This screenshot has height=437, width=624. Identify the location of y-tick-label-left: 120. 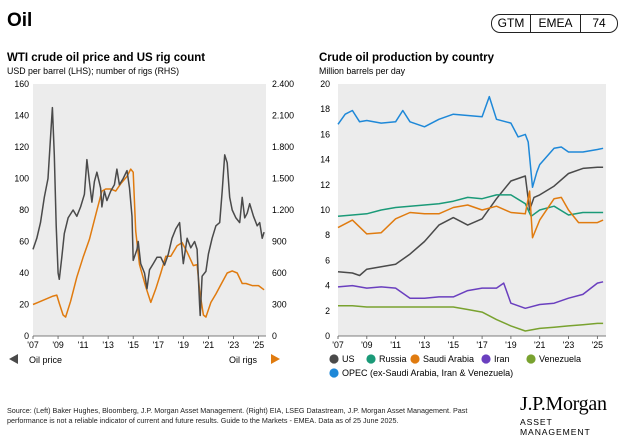
(21, 147).